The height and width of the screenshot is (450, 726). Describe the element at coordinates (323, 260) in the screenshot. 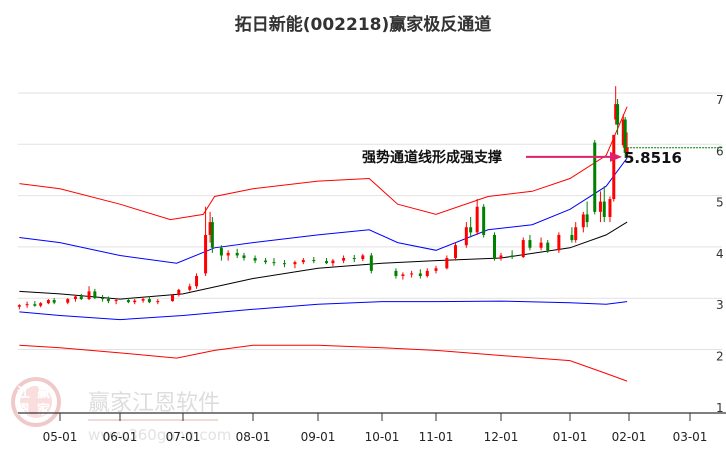

I see `ma-line` at that location.